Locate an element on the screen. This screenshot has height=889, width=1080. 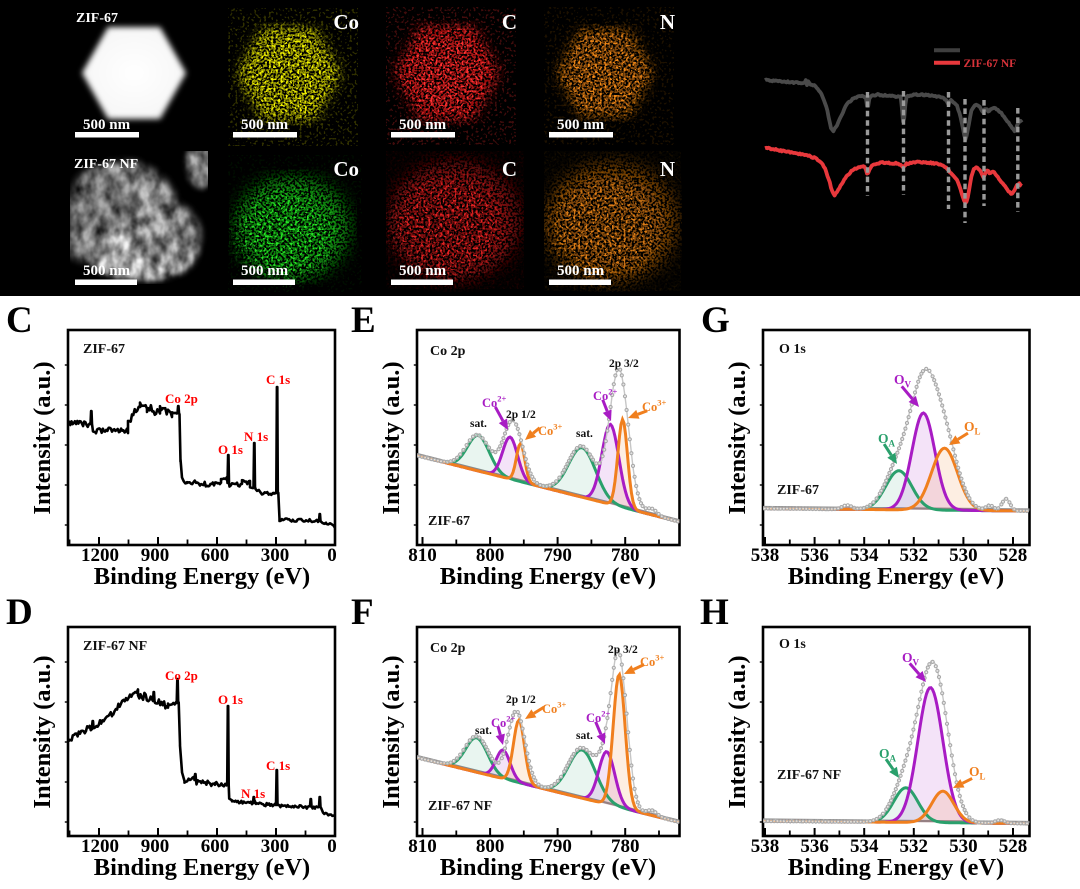
svg-text: D is located at coordinates (19, 612).